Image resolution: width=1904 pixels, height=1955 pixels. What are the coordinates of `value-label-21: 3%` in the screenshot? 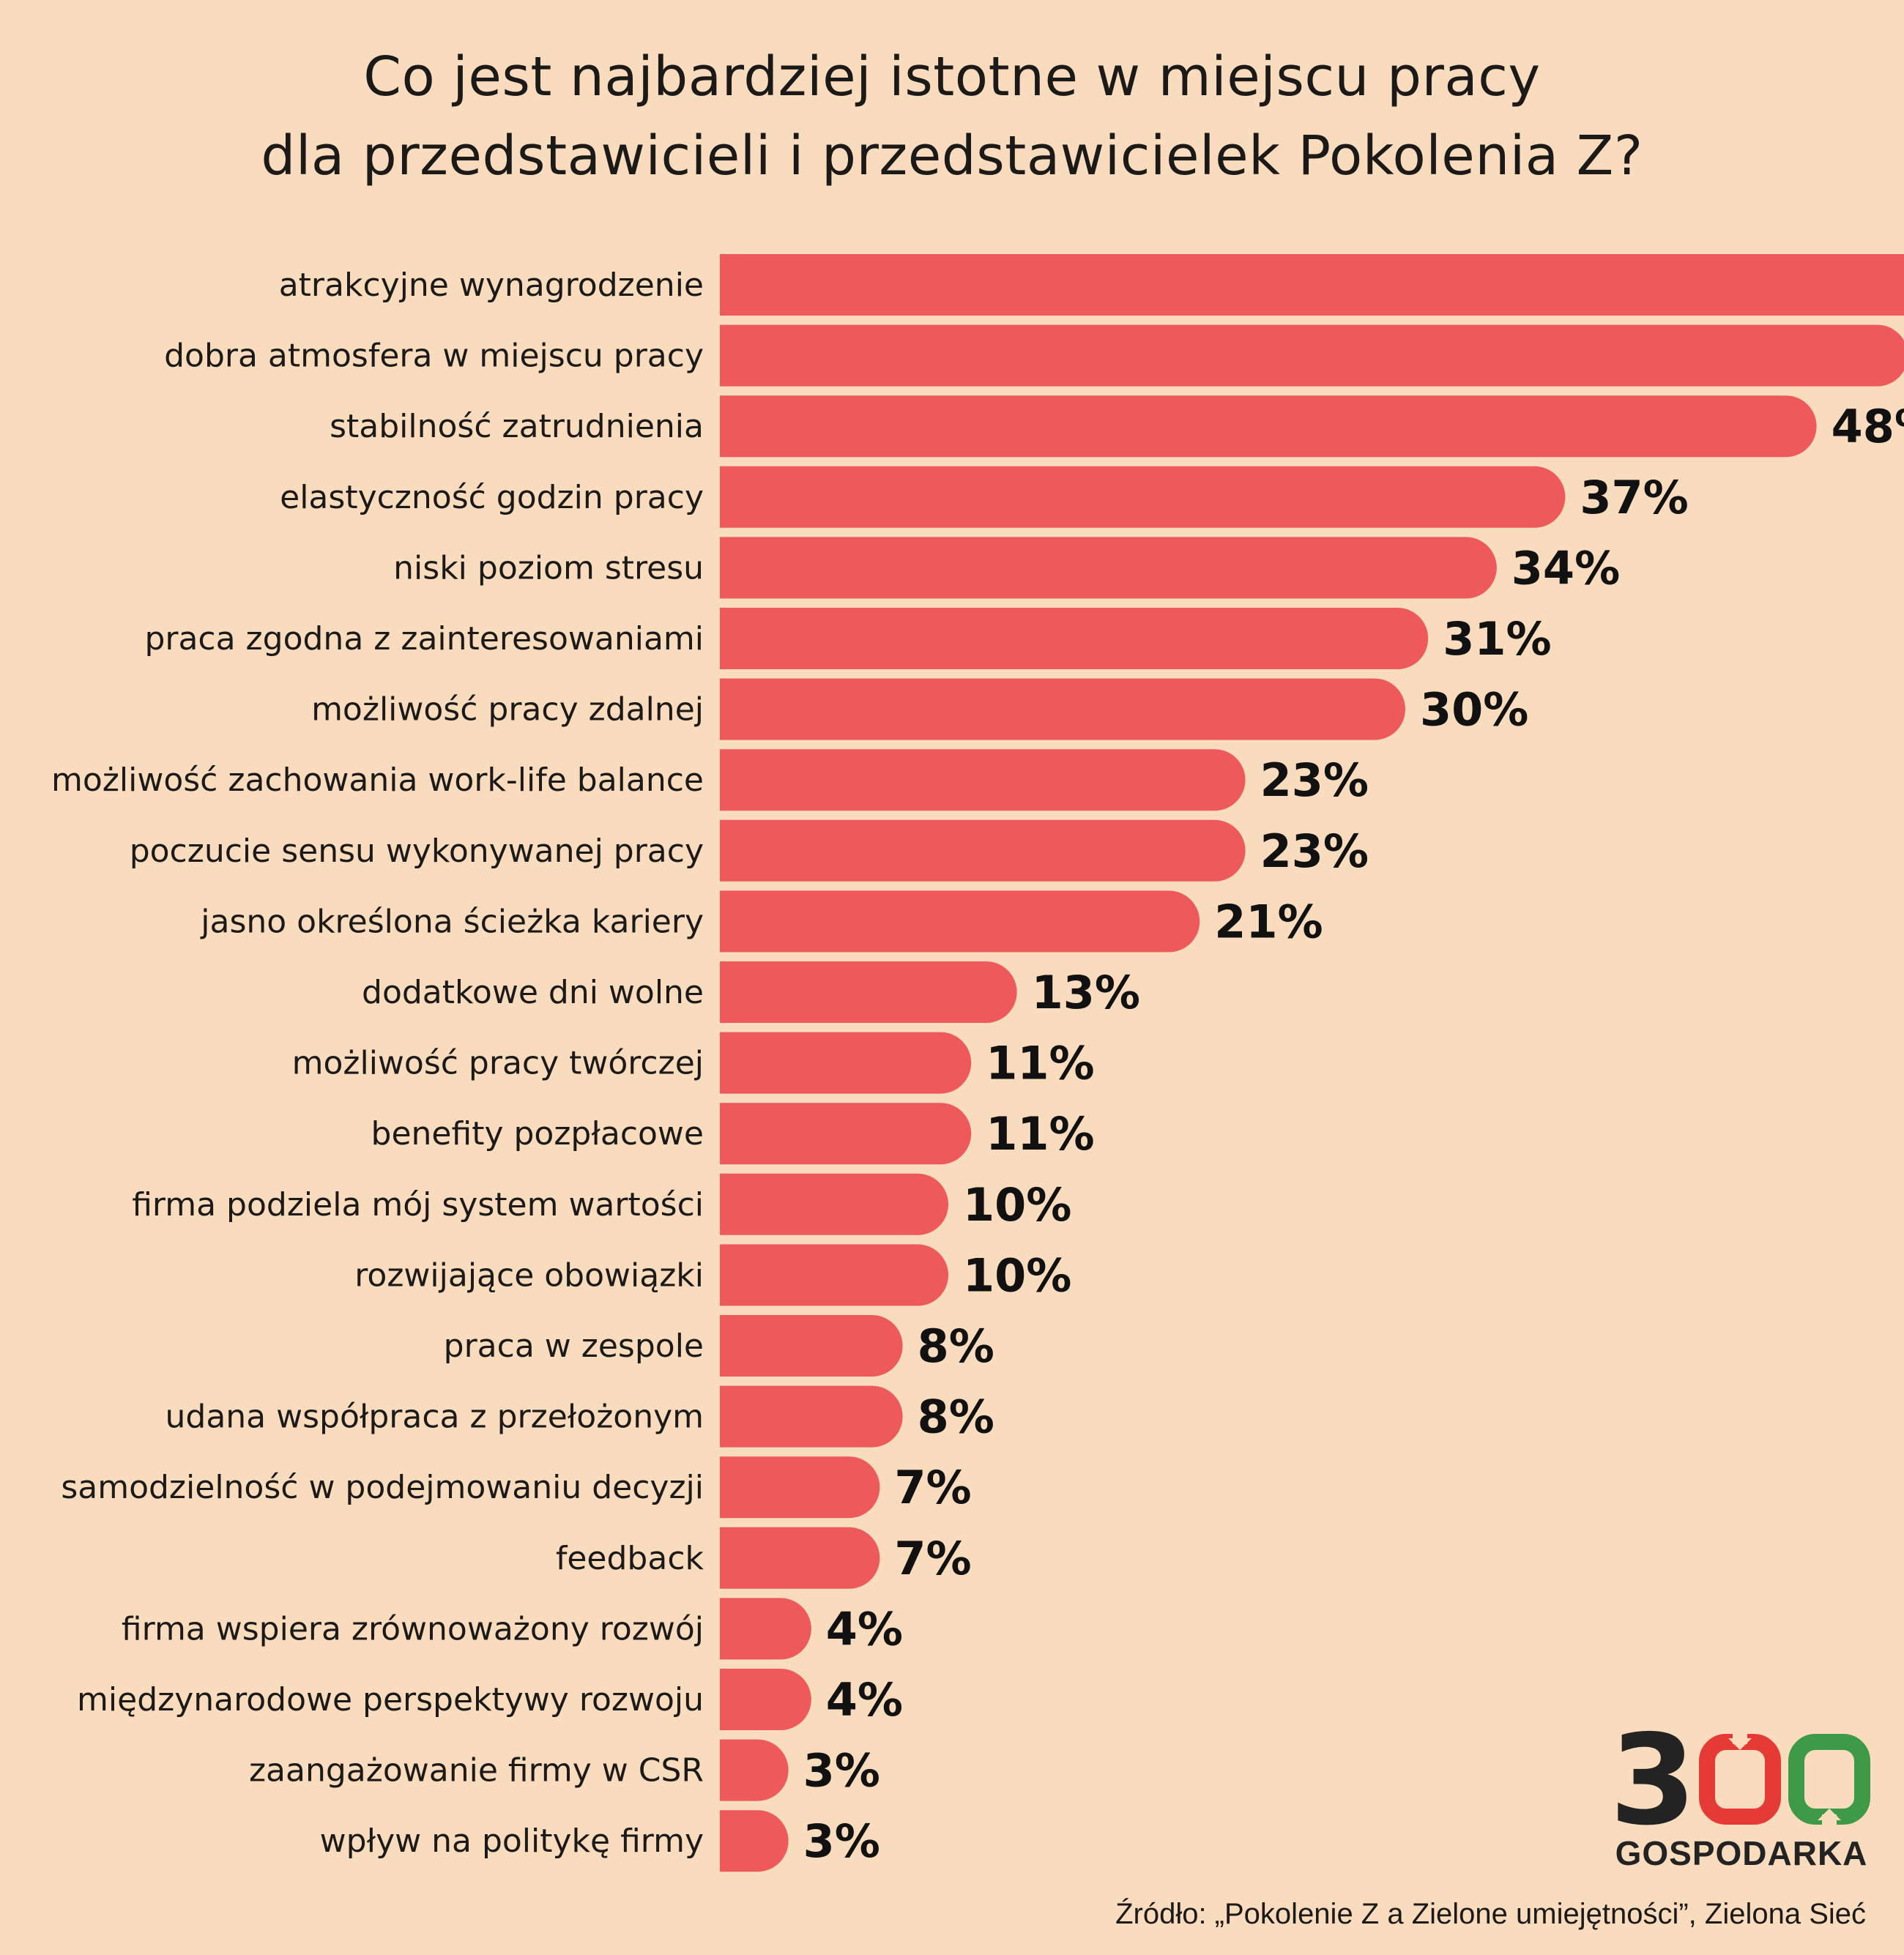 It's located at (841, 1771).